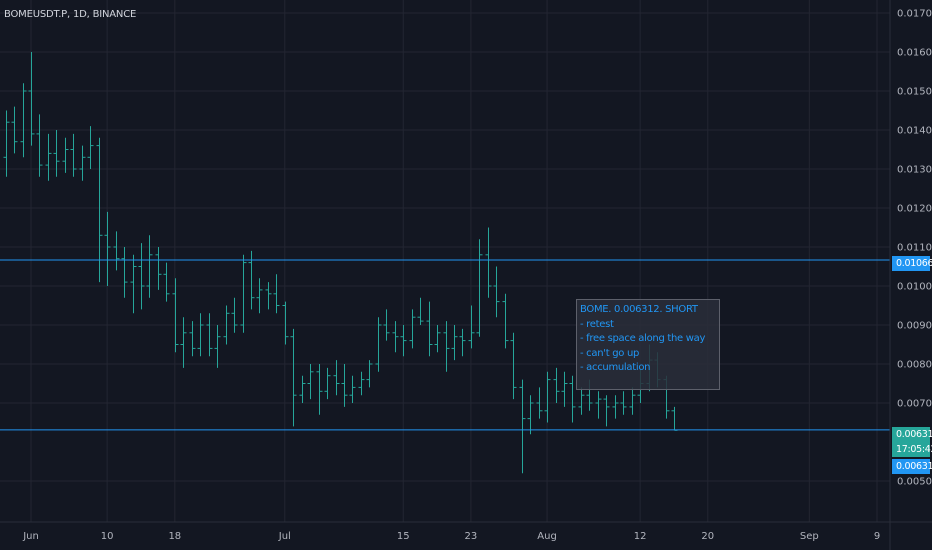 The width and height of the screenshot is (932, 550). What do you see at coordinates (914, 170) in the screenshot?
I see `price-tick-label: 0.013000` at bounding box center [914, 170].